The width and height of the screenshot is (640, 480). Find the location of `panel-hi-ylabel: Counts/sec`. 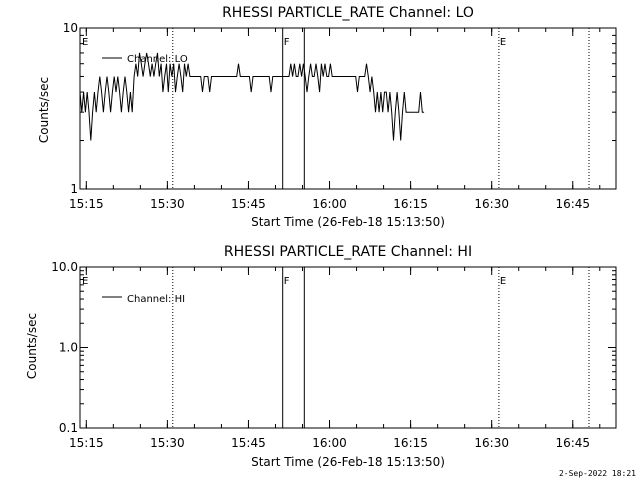

panel-hi-ylabel: Counts/sec is located at coordinates (32, 346).